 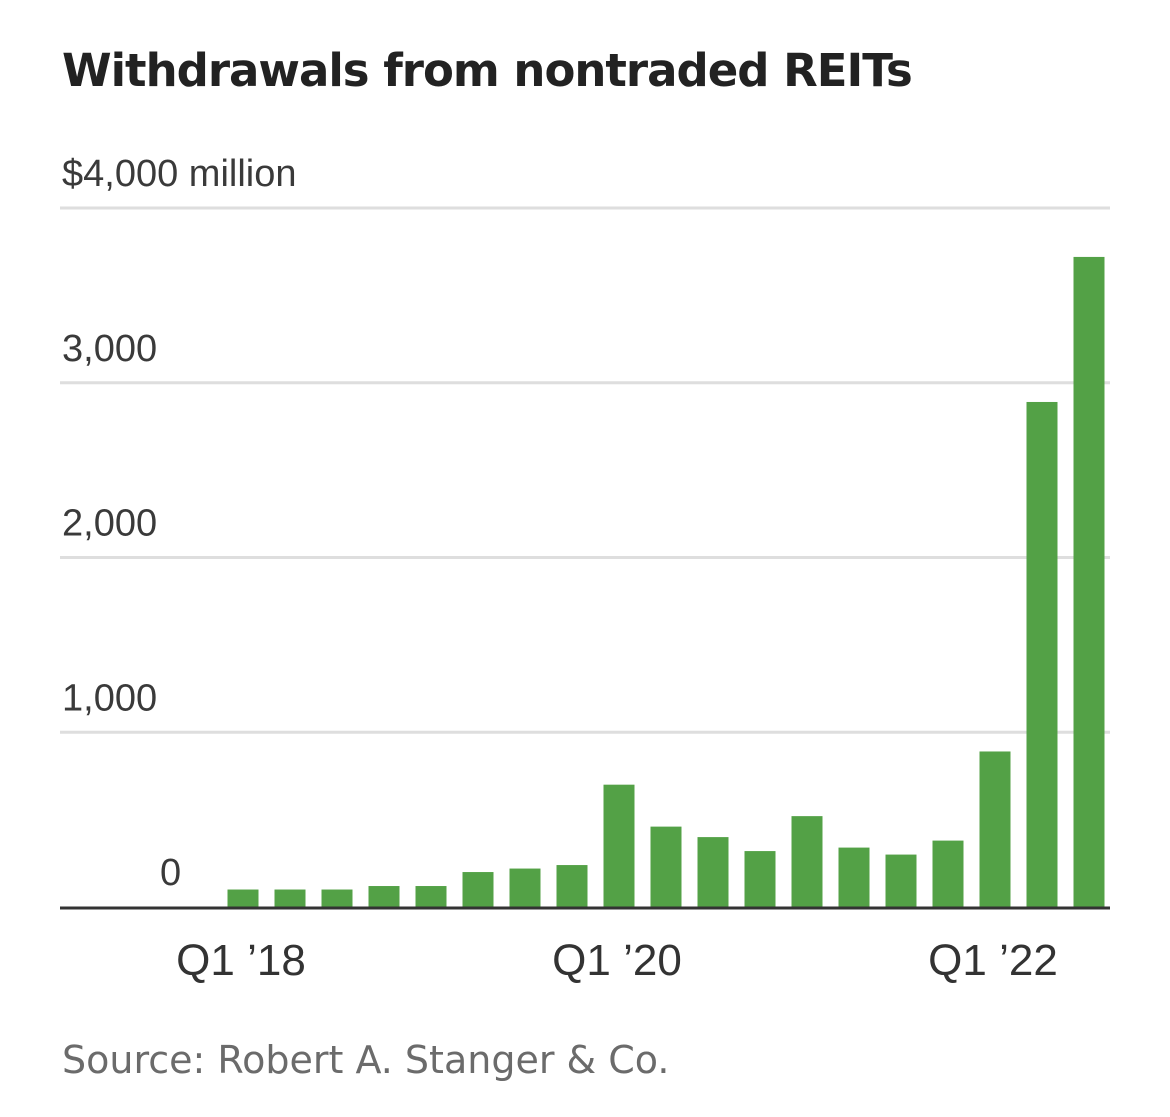 What do you see at coordinates (366, 1060) in the screenshot?
I see `source-note: Source: Robert A. Stanger & Co.` at bounding box center [366, 1060].